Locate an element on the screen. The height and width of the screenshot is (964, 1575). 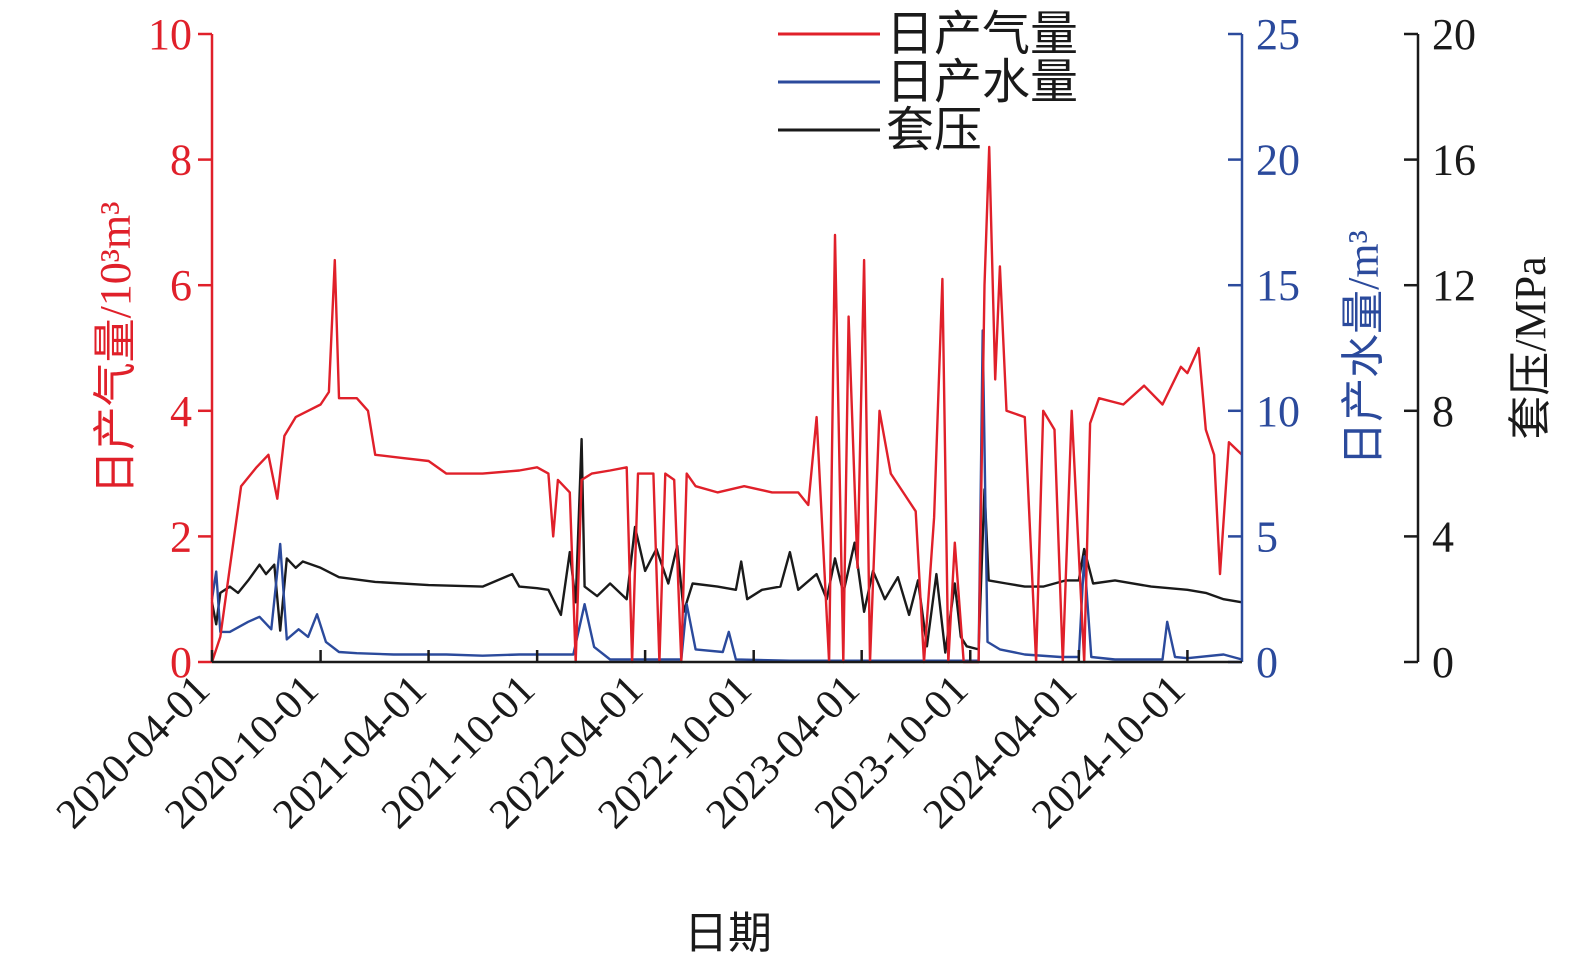
y-tick-label-pressure: 0 is located at coordinates (1443, 662).